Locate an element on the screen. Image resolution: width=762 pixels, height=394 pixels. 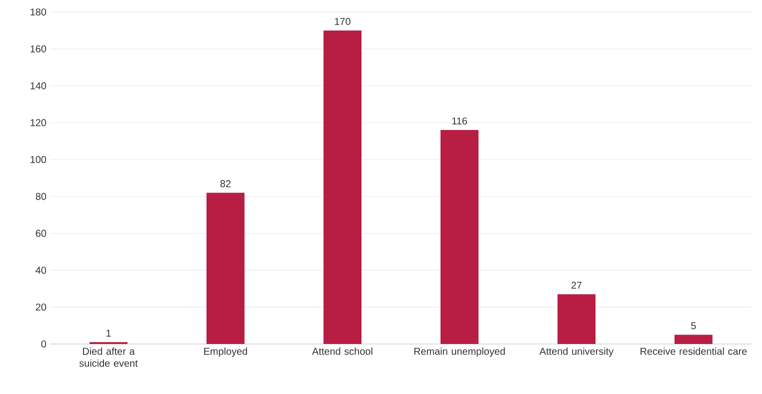
data-label: 170 is located at coordinates (342, 21).